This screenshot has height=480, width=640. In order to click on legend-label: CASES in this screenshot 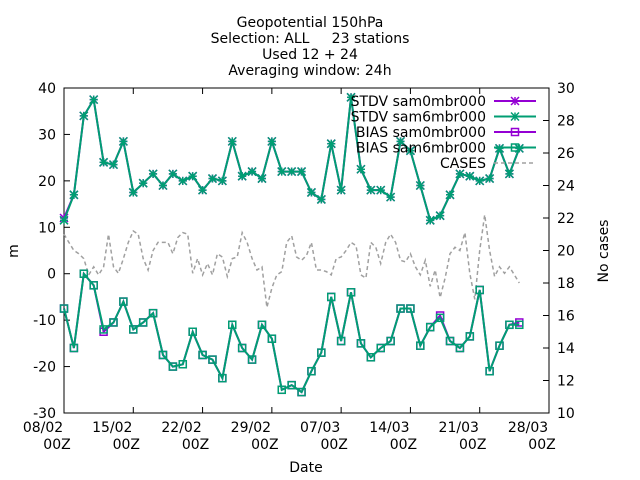, I will do `click(463, 164)`.